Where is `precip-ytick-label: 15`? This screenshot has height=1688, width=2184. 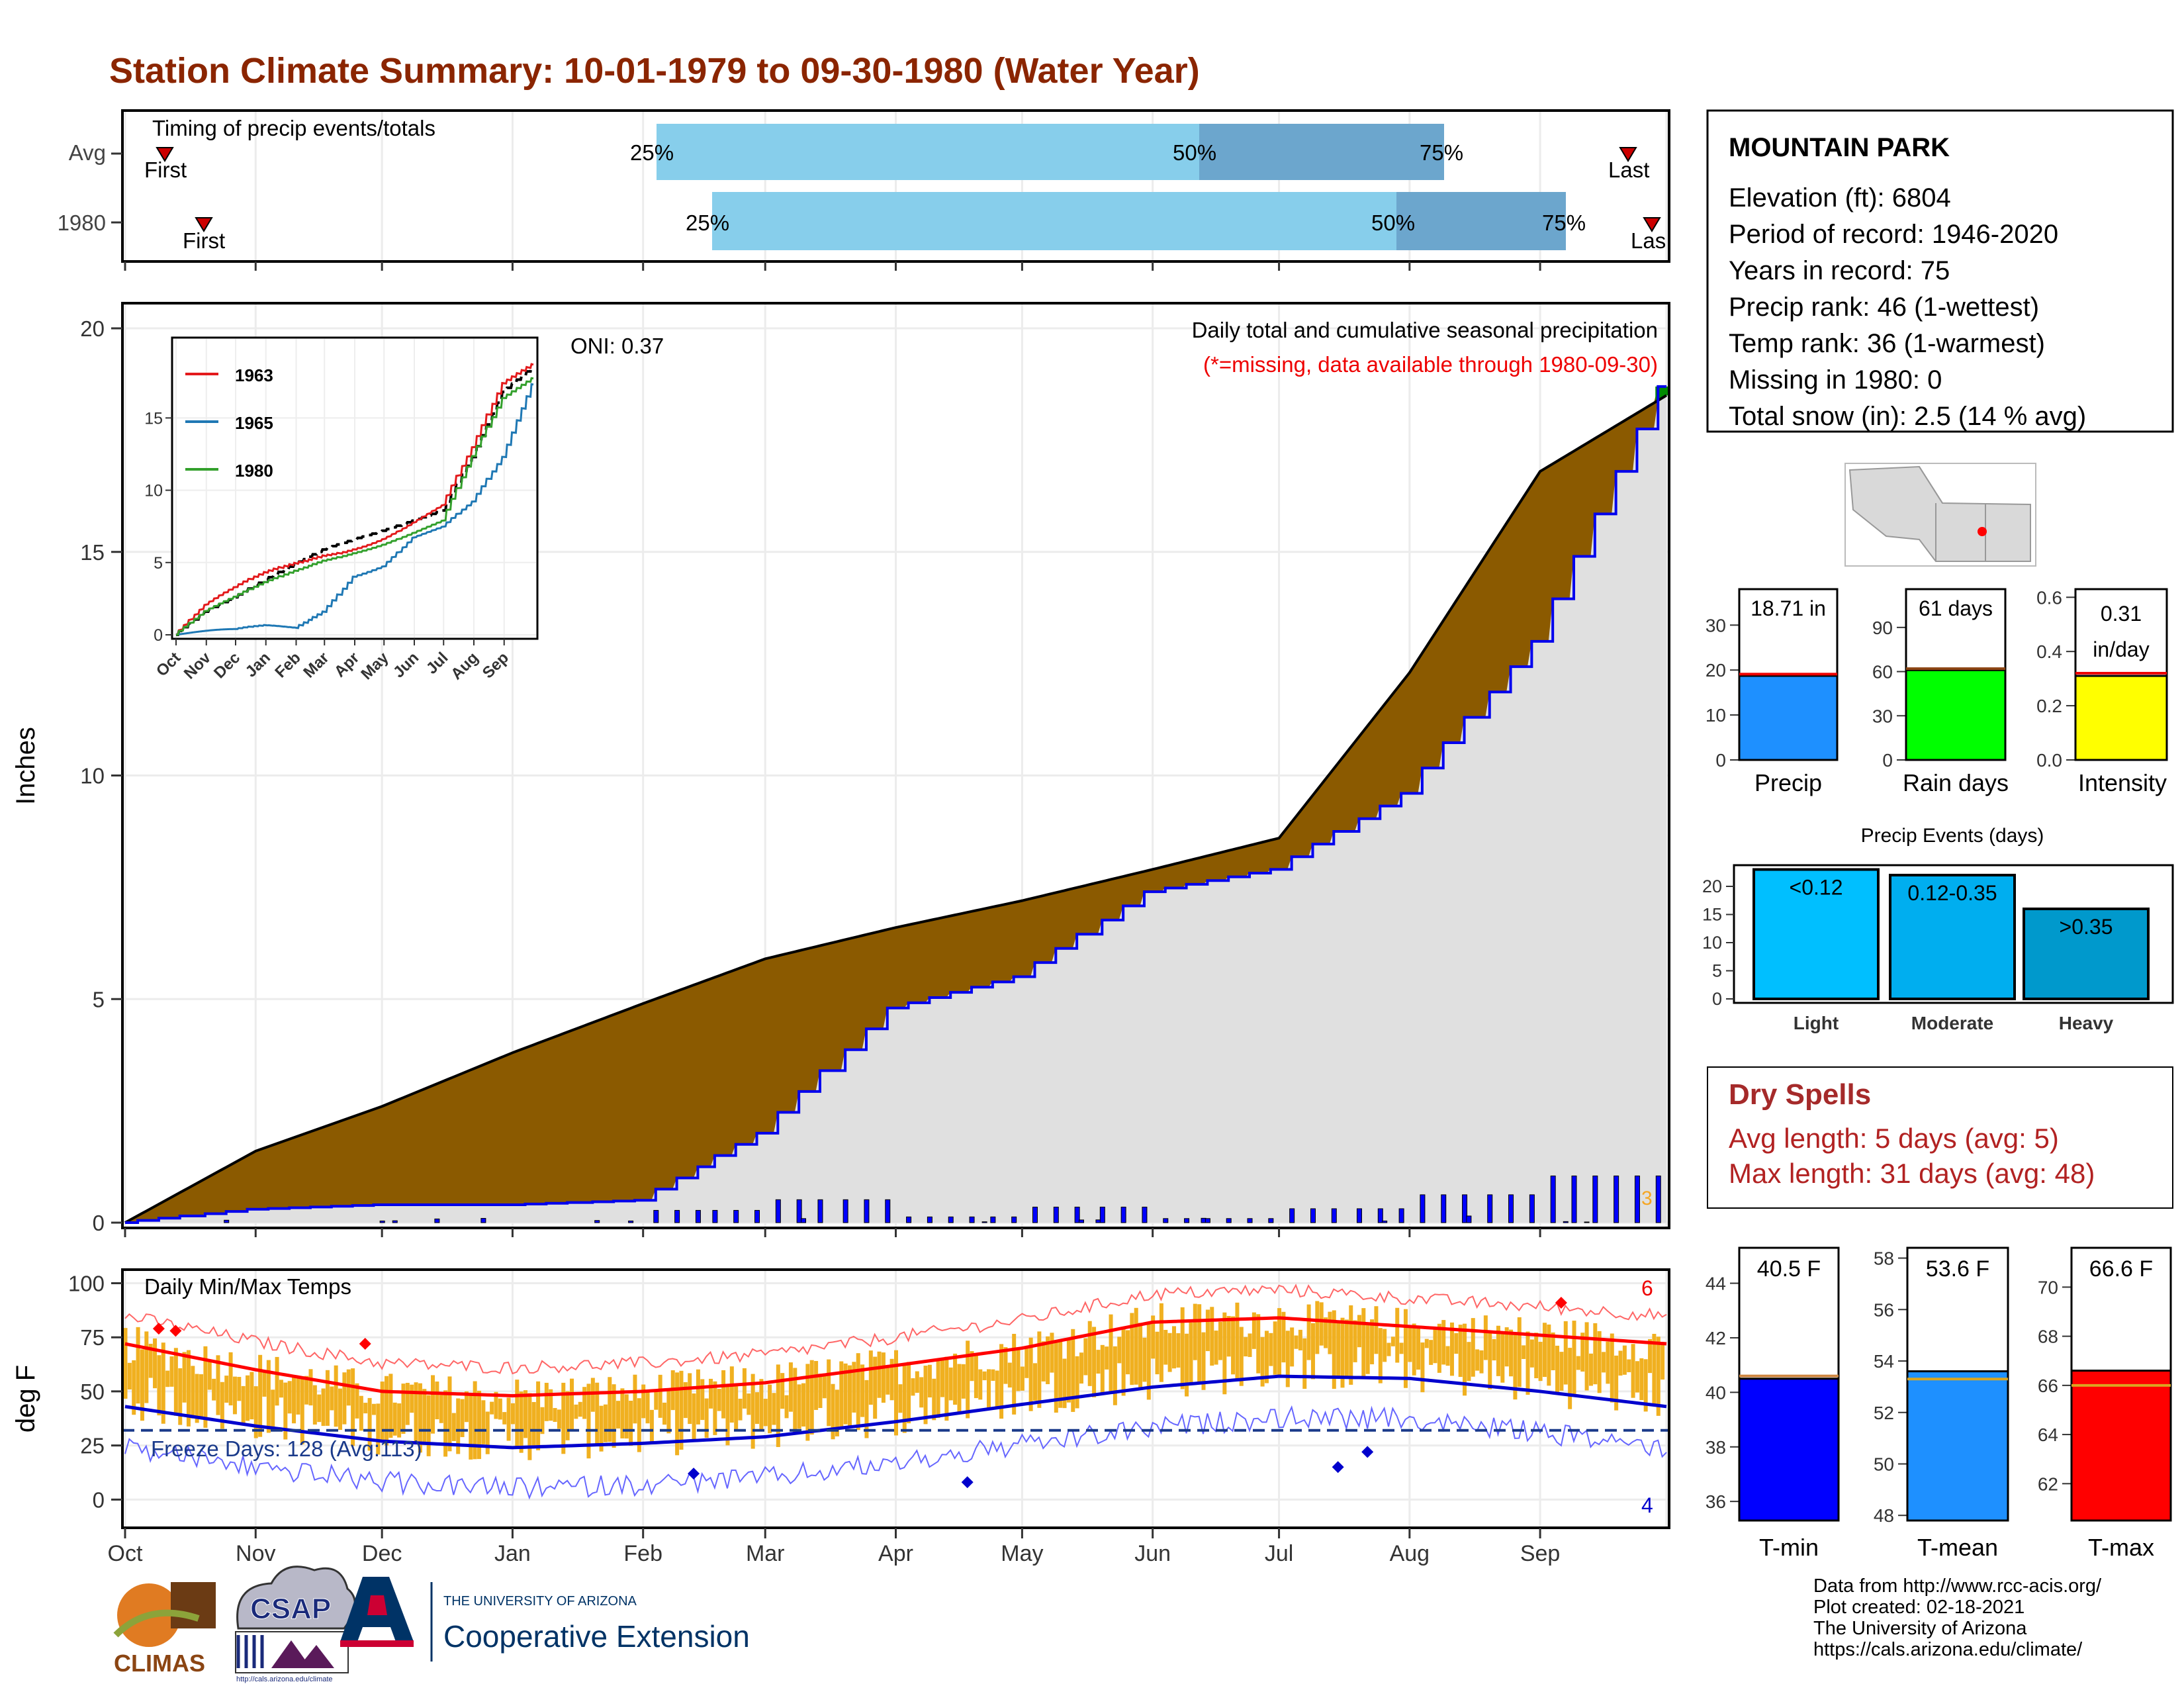 precip-ytick-label: 15 is located at coordinates (92, 552).